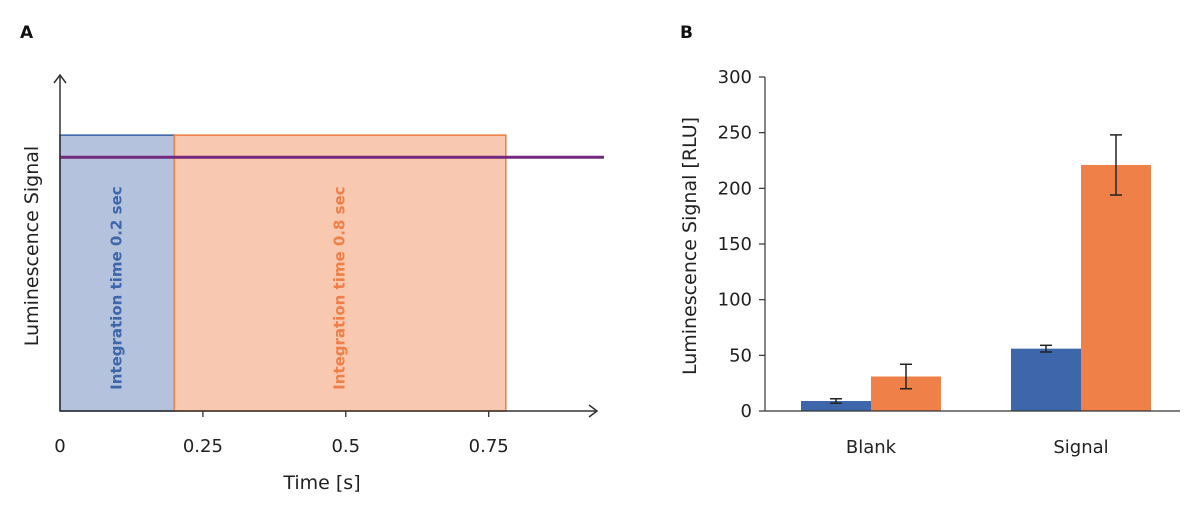 The width and height of the screenshot is (1200, 516). What do you see at coordinates (1080, 447) in the screenshot?
I see `category-label: Signal` at bounding box center [1080, 447].